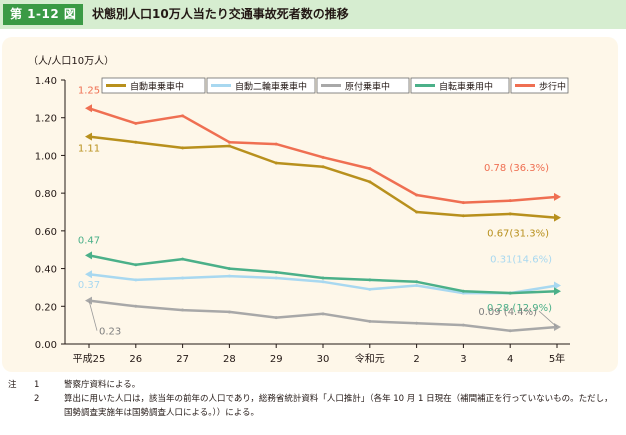  I want to click on y-tick-label: 1.40, so click(46, 81).